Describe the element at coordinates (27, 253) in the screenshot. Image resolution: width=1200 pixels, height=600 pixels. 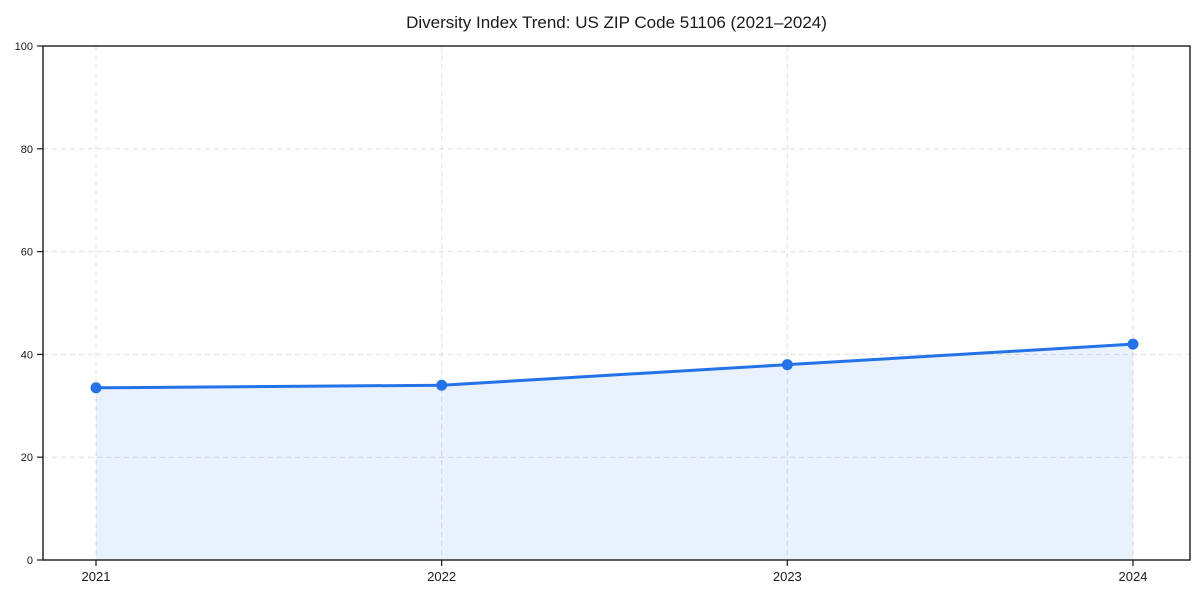
I see `y-tick-label: 60` at that location.